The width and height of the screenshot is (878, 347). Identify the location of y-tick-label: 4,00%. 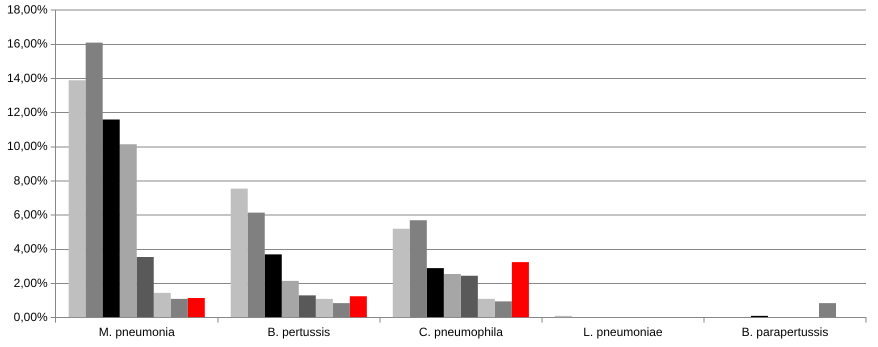
(31, 249).